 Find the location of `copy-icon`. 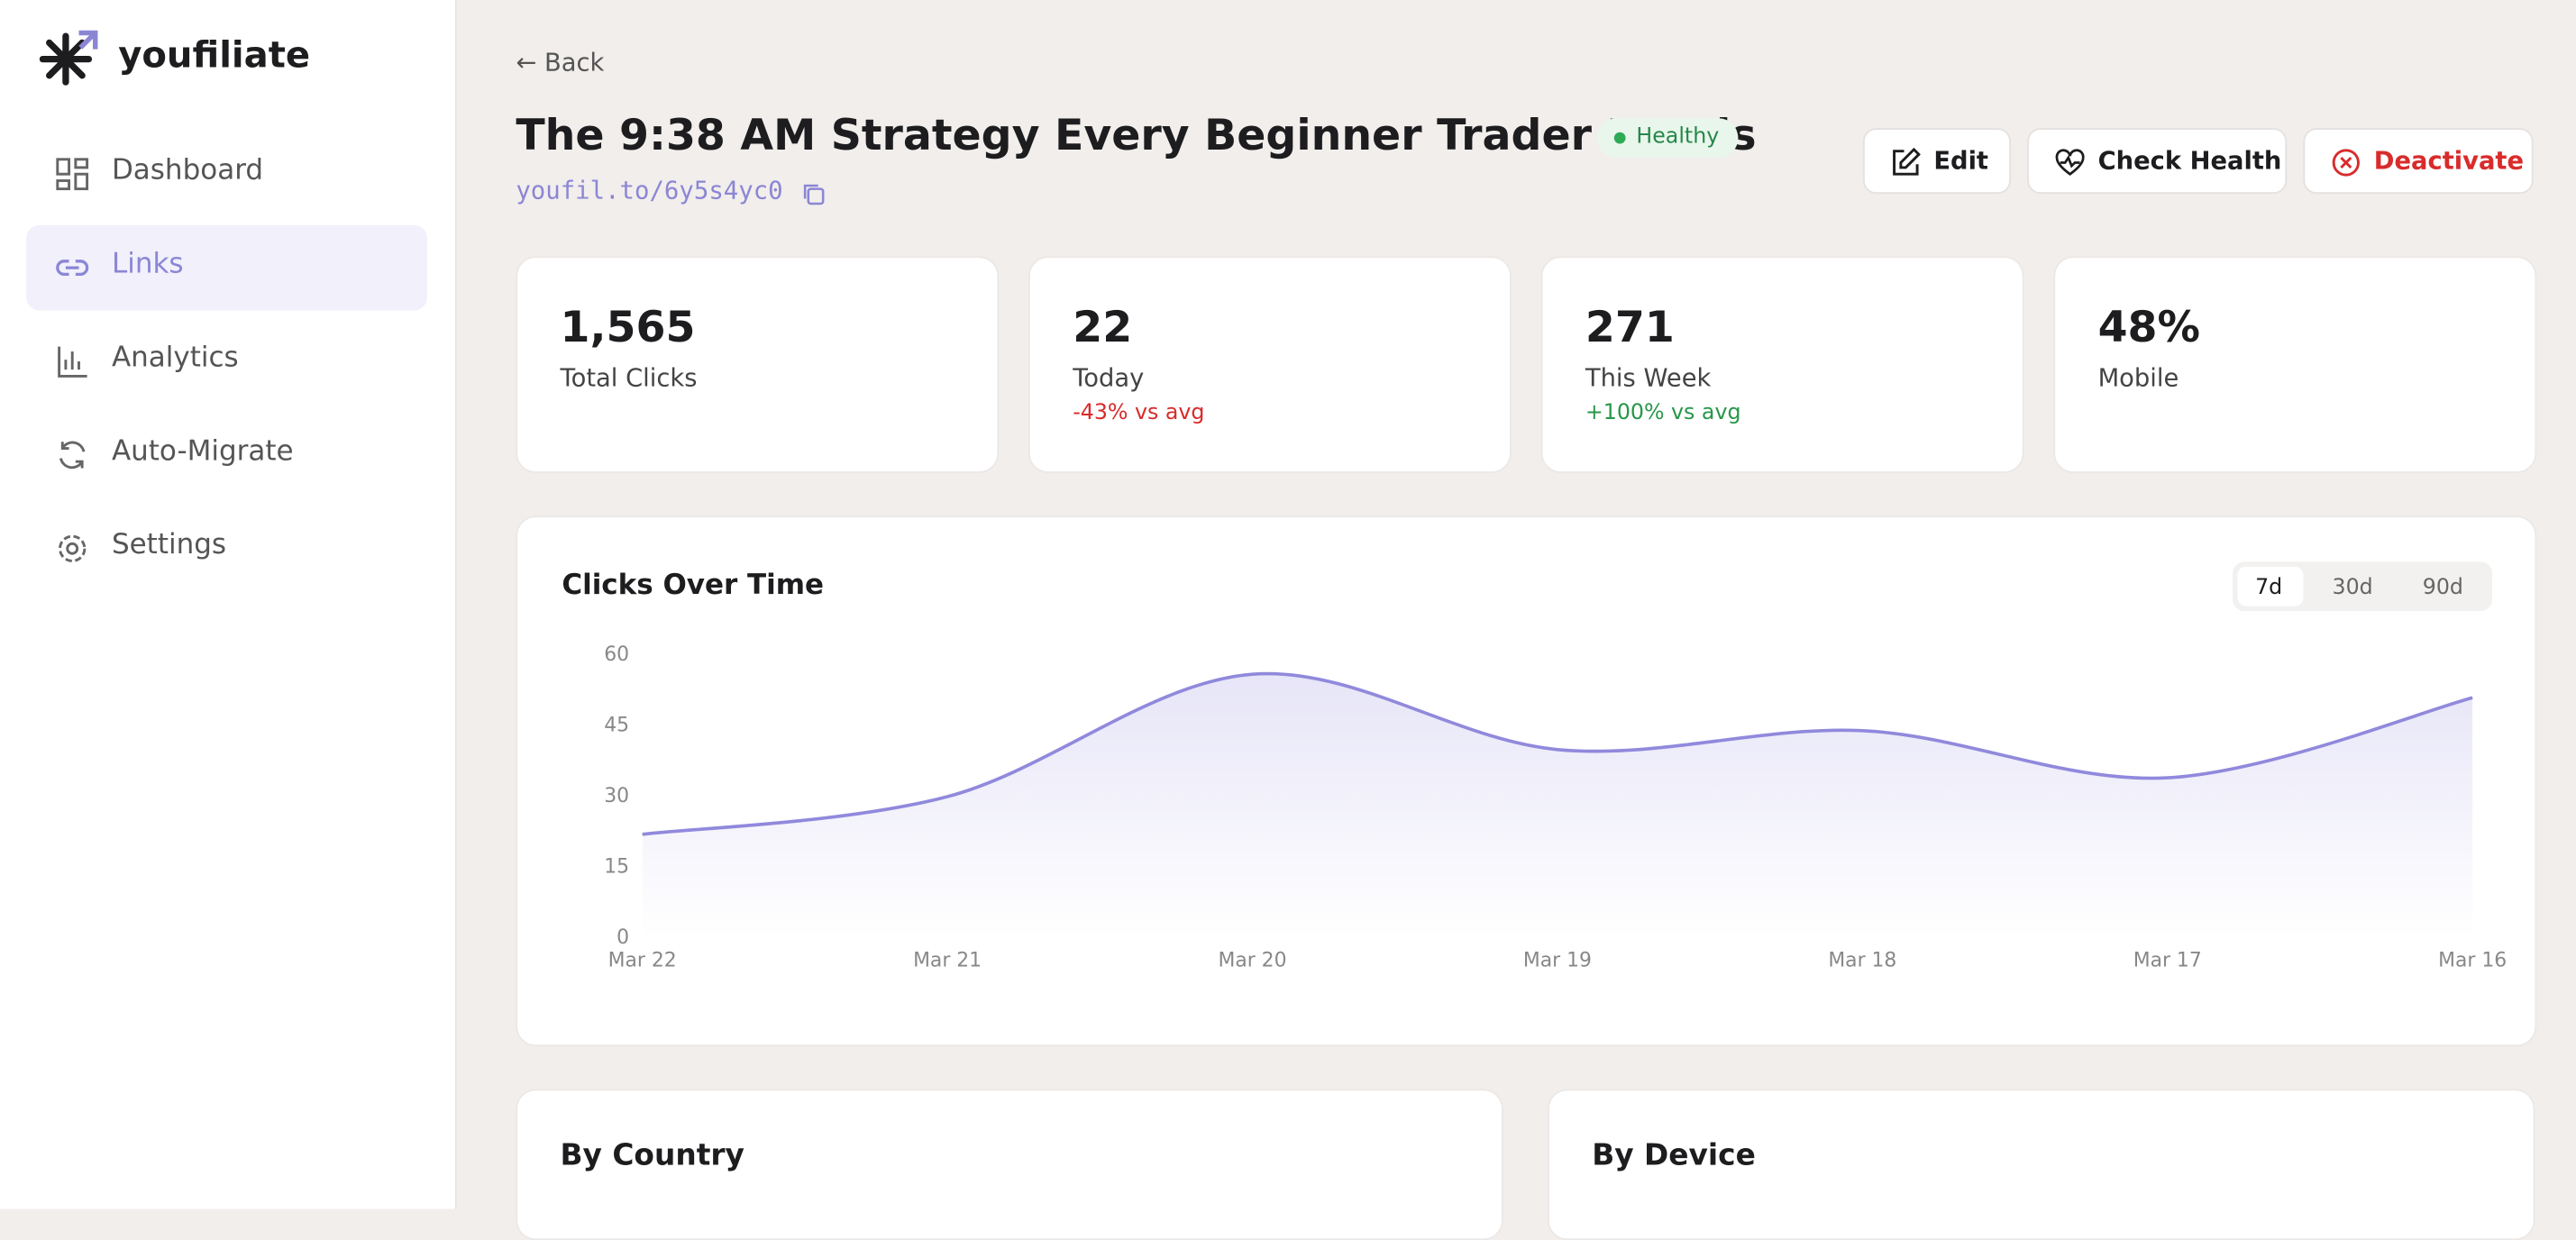

copy-icon is located at coordinates (813, 193).